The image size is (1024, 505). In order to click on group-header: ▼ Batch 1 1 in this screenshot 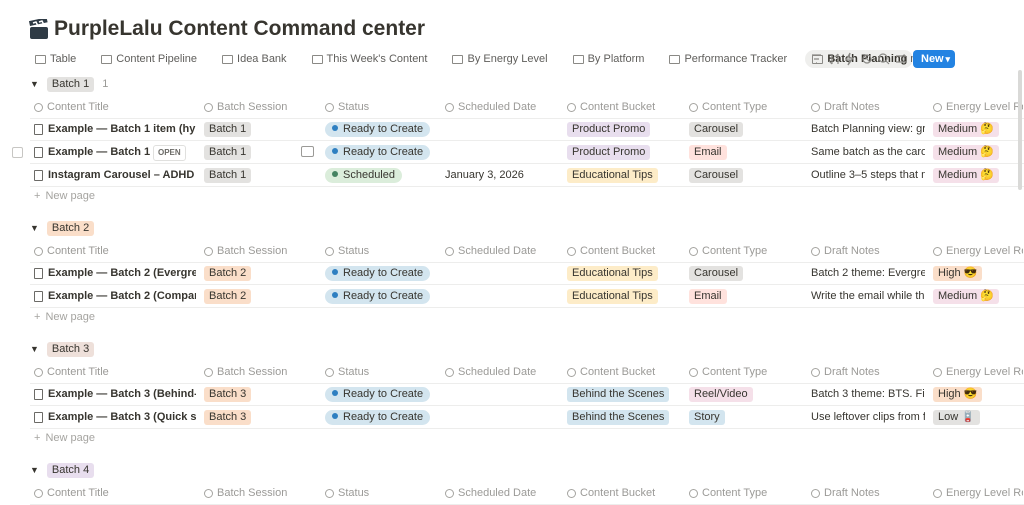, I will do `click(69, 84)`.